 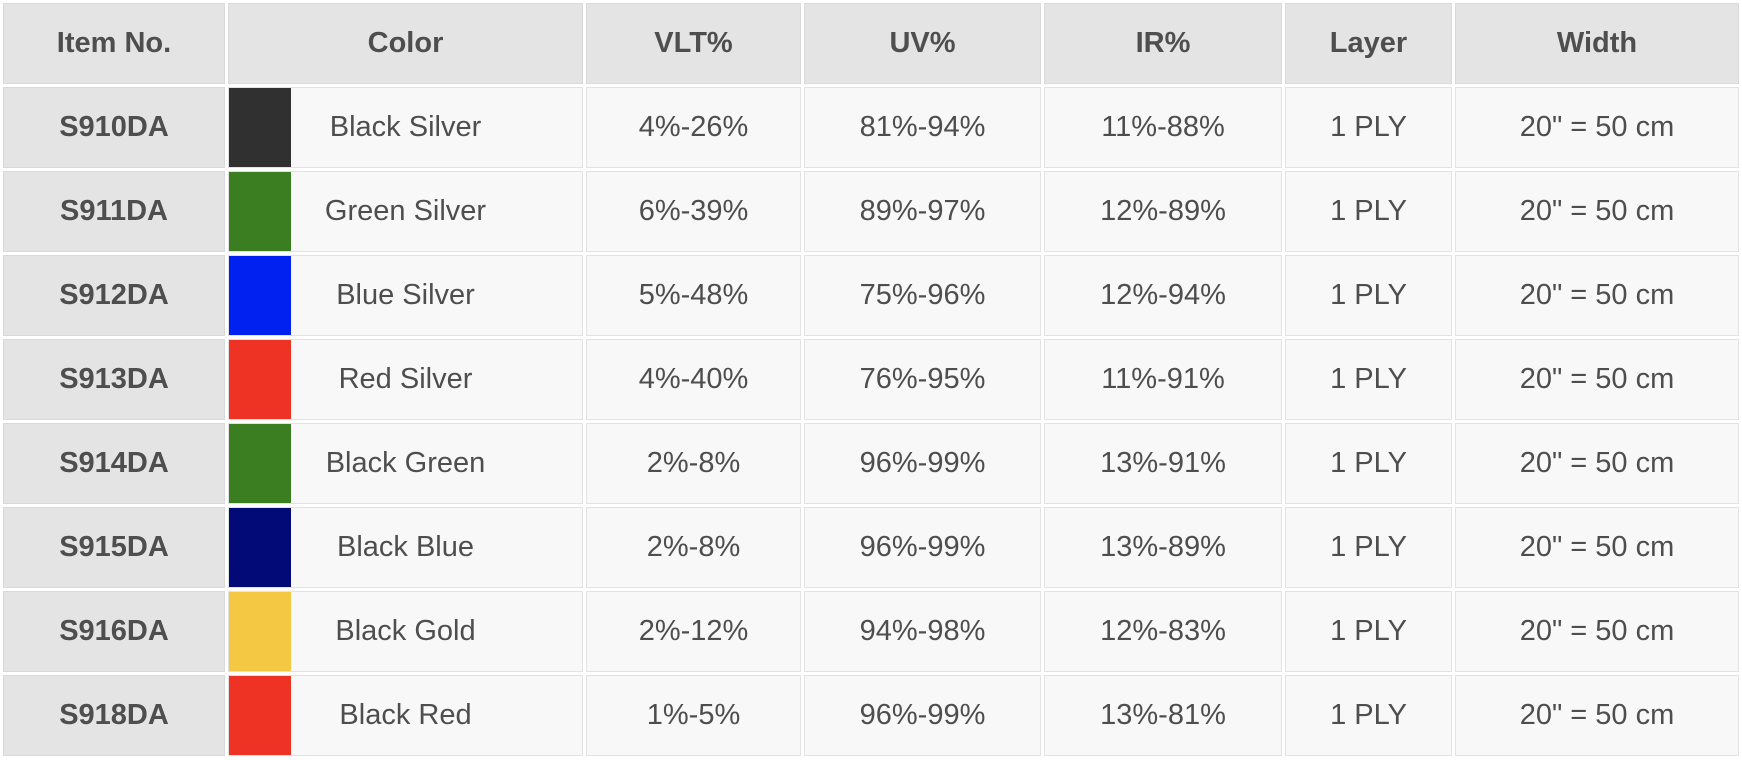 What do you see at coordinates (693, 127) in the screenshot?
I see `vlt-cell: 4%-26%` at bounding box center [693, 127].